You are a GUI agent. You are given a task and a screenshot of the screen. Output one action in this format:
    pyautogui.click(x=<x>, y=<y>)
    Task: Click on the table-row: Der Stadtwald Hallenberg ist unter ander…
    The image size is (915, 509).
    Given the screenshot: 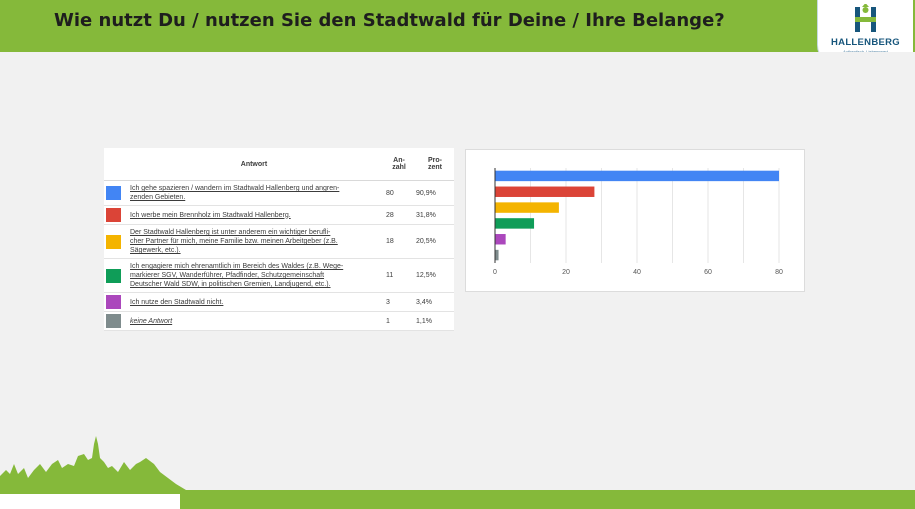 What is the action you would take?
    pyautogui.click(x=279, y=241)
    